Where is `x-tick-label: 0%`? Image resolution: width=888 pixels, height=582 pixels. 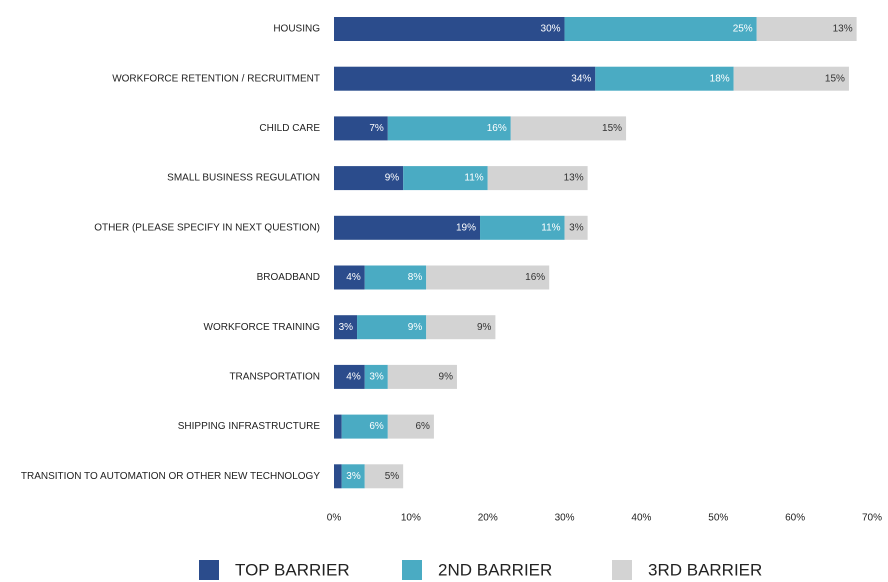
x-tick-label: 0% is located at coordinates (334, 518).